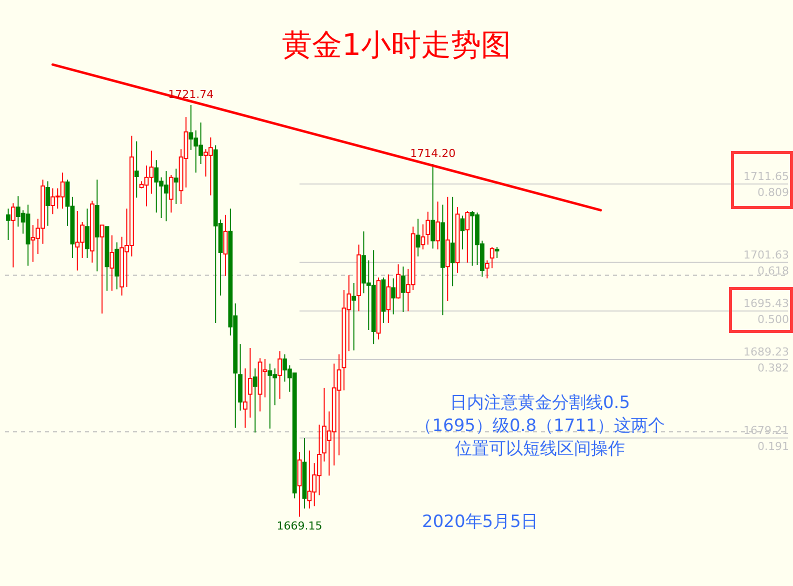 This screenshot has width=793, height=586. What do you see at coordinates (773, 271) in the screenshot?
I see `annotation: 0.618` at bounding box center [773, 271].